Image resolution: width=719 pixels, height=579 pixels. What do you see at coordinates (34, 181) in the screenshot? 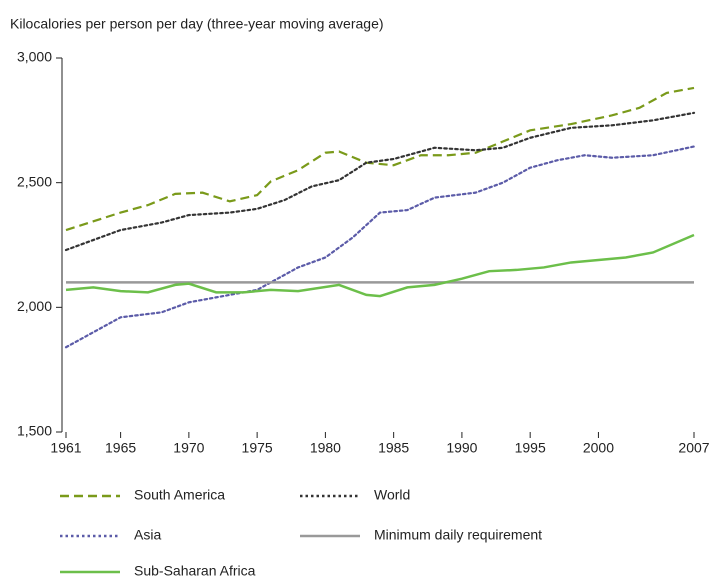
I see `y-tick-label: 2,500` at bounding box center [34, 181].